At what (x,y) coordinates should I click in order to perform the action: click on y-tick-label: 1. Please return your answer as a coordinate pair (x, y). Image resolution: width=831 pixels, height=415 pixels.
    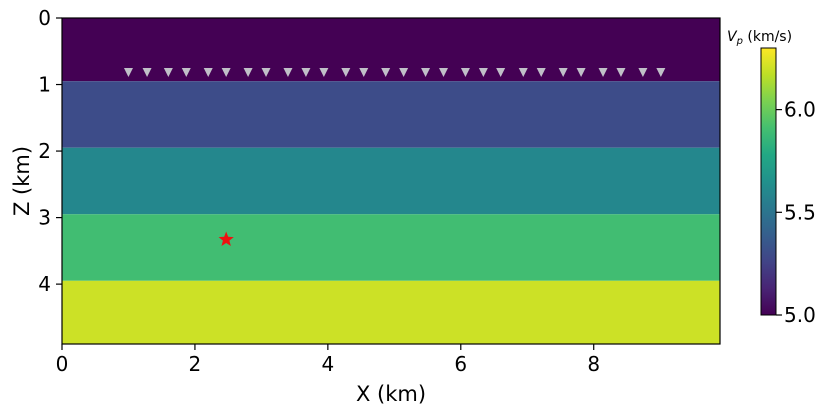
    Looking at the image, I should click on (44, 85).